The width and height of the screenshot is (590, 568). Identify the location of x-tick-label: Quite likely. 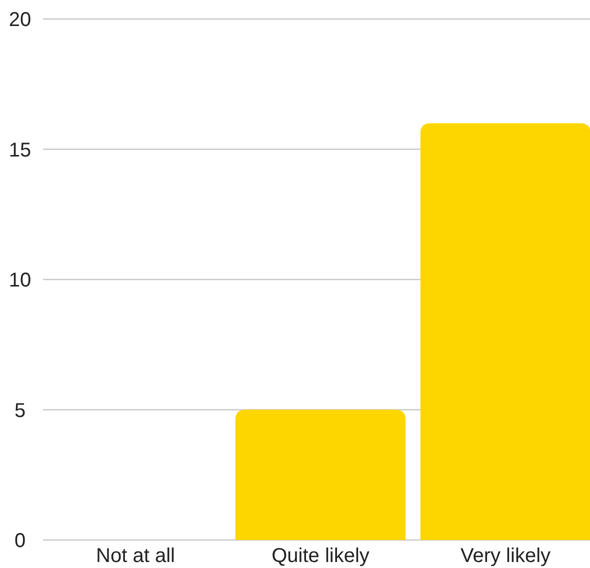
(321, 556).